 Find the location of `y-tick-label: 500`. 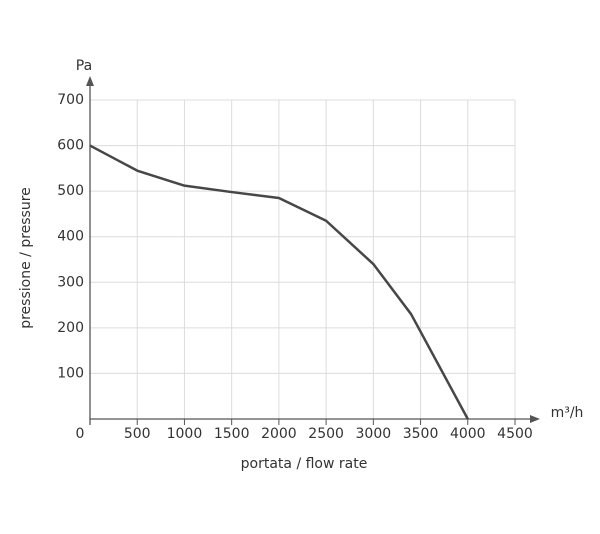

y-tick-label: 500 is located at coordinates (70, 191).